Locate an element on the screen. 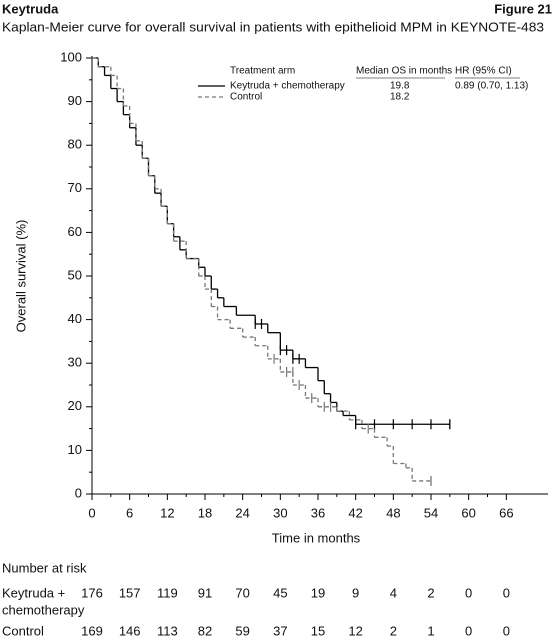  legend-label: Keytruda + chemotherapy is located at coordinates (287, 86).